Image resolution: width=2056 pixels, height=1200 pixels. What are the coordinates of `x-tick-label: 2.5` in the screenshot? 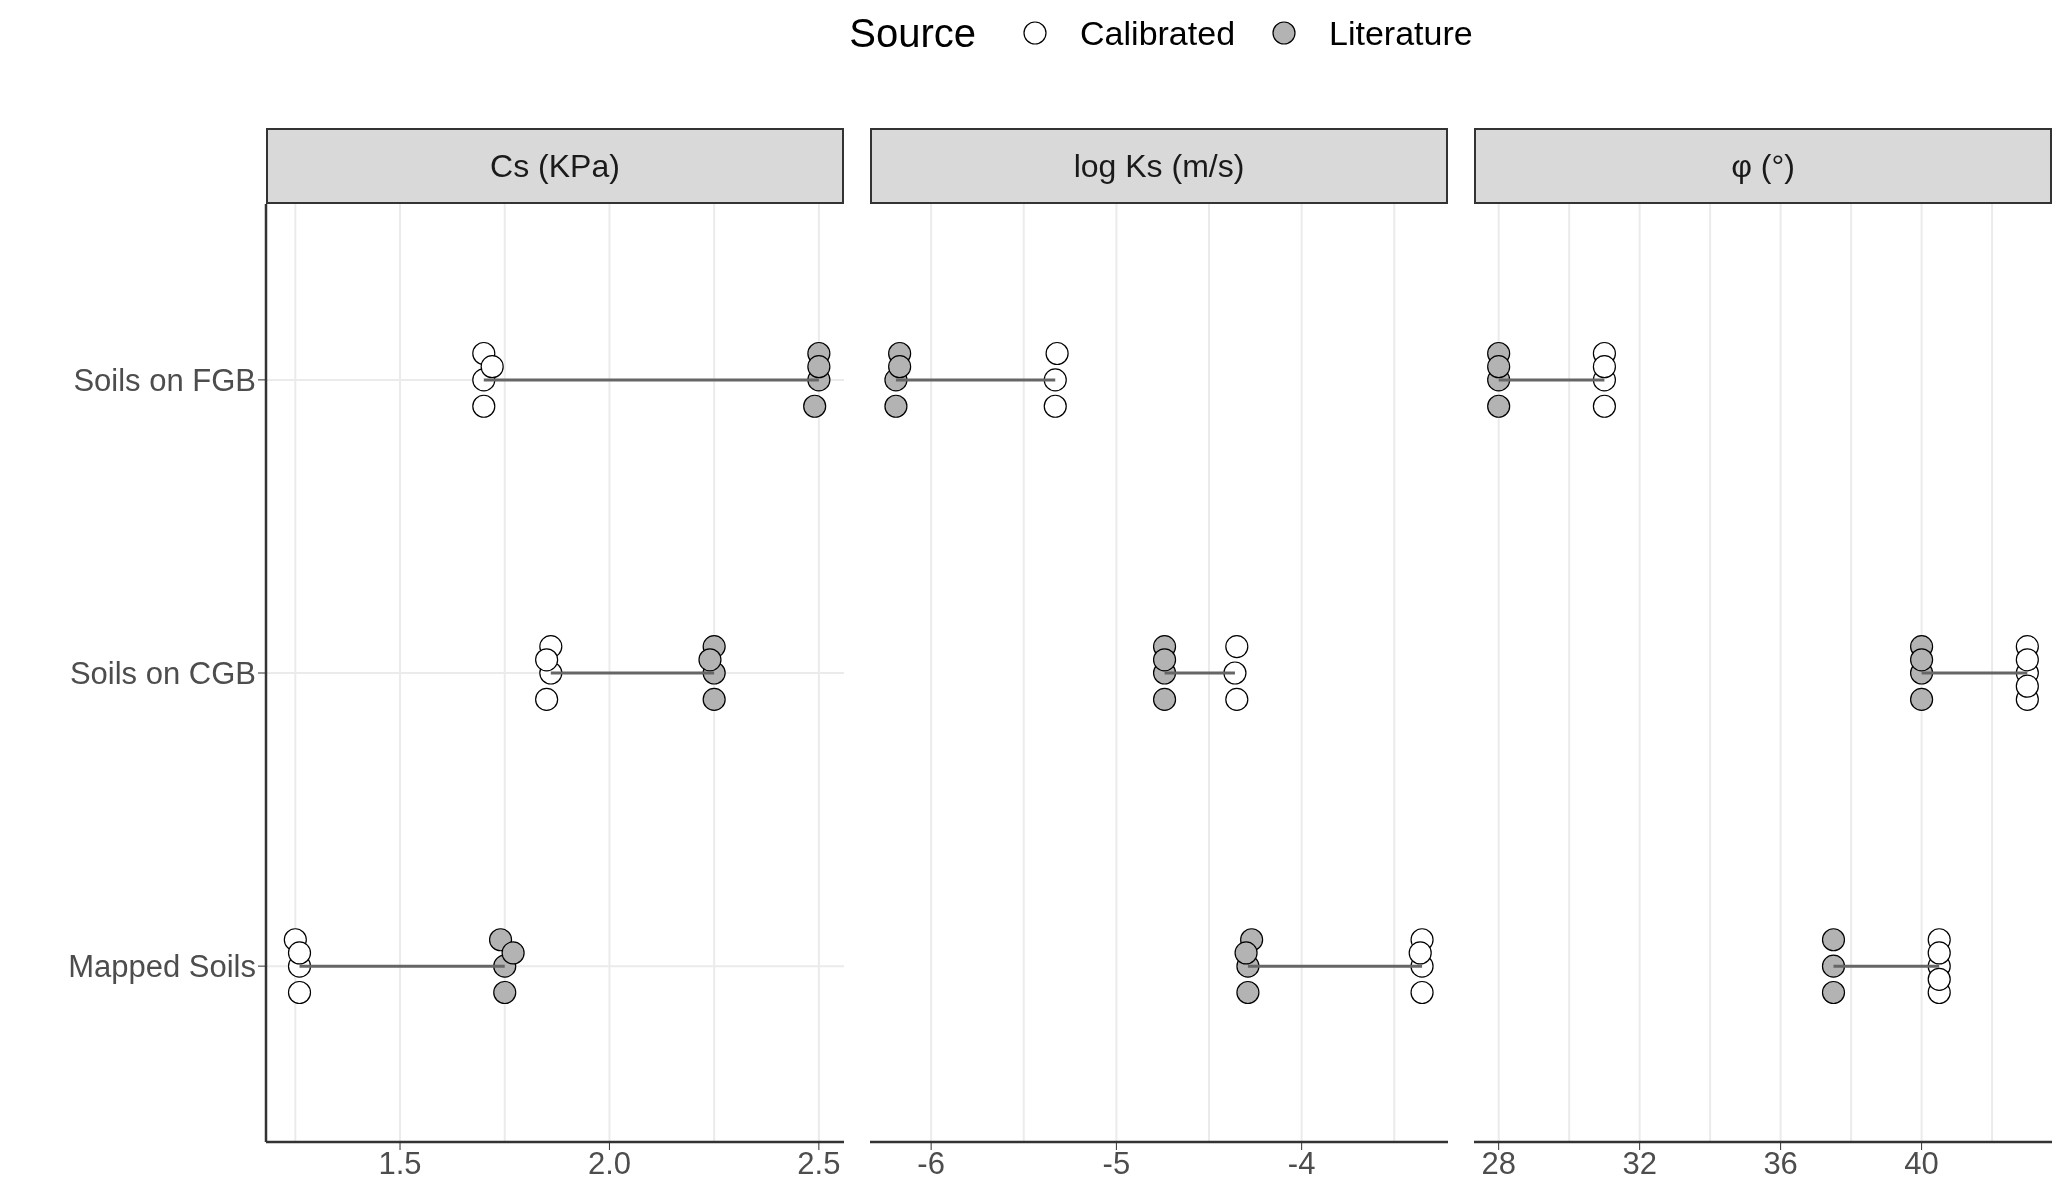 It's located at (819, 1164).